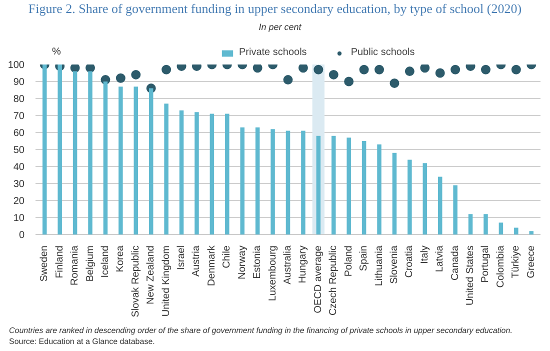 This screenshot has height=351, width=550. Describe the element at coordinates (455, 263) in the screenshot. I see `x-tick-label: Canada` at that location.